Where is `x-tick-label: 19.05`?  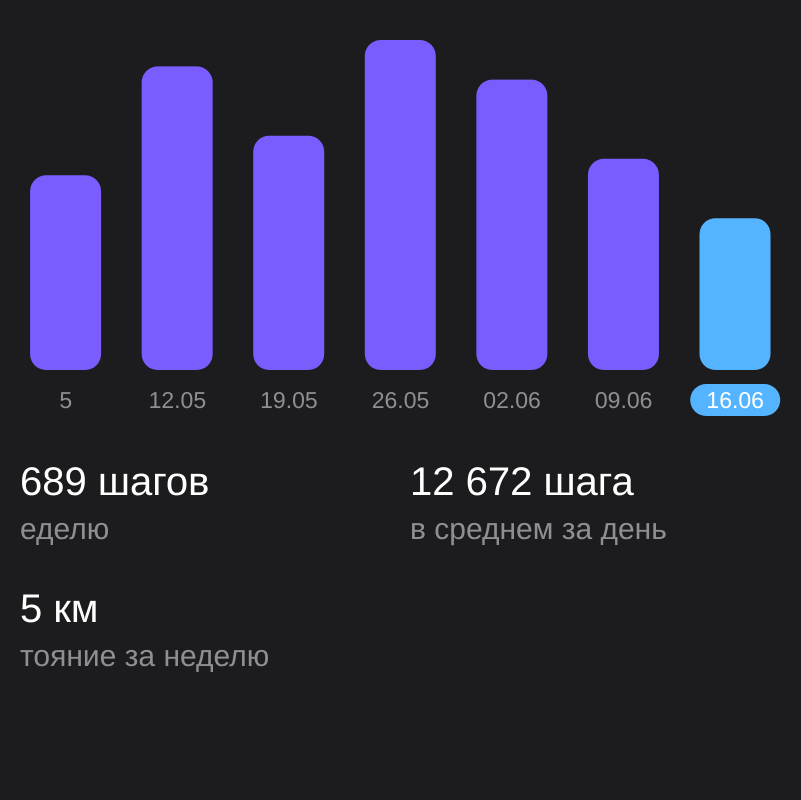 x-tick-label: 19.05 is located at coordinates (289, 400).